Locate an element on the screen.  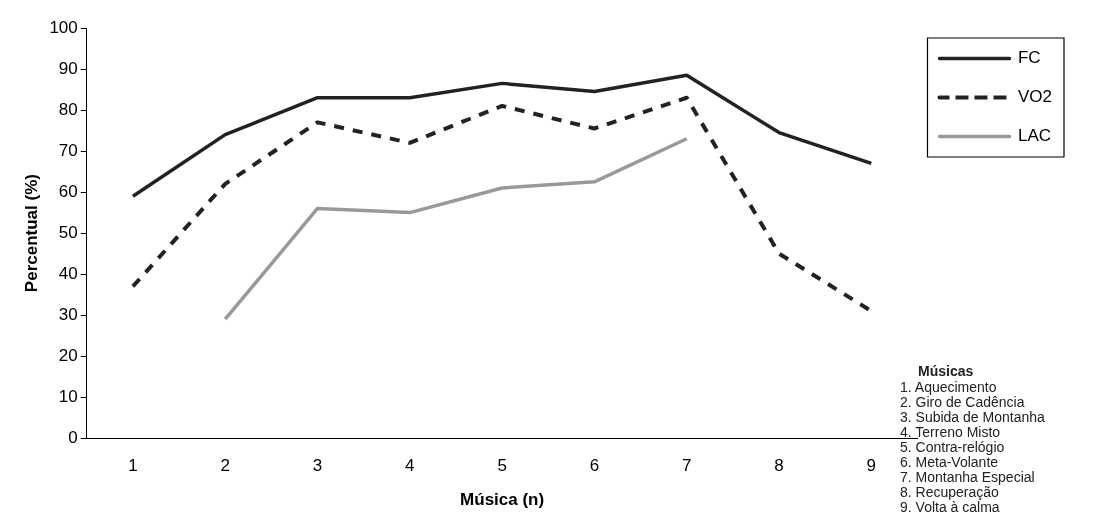
y-tick-label: 70 is located at coordinates (68, 150).